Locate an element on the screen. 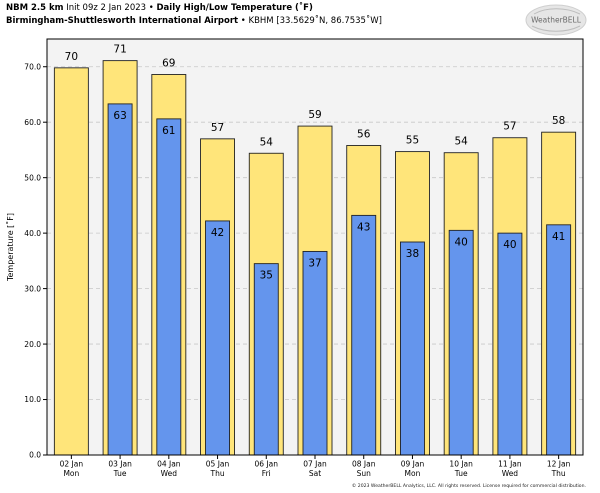 The width and height of the screenshot is (600, 493). station-coords: KBHM [33.5629˚N, 86.7535˚W] is located at coordinates (315, 21).